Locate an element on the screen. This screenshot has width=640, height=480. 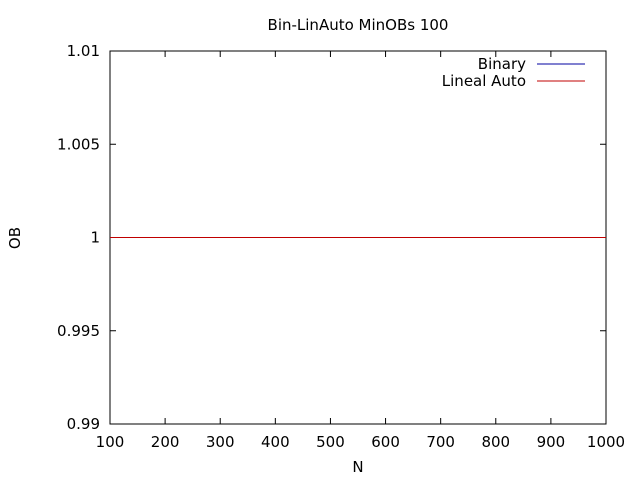
y-tick-label: 1 is located at coordinates (95, 238).